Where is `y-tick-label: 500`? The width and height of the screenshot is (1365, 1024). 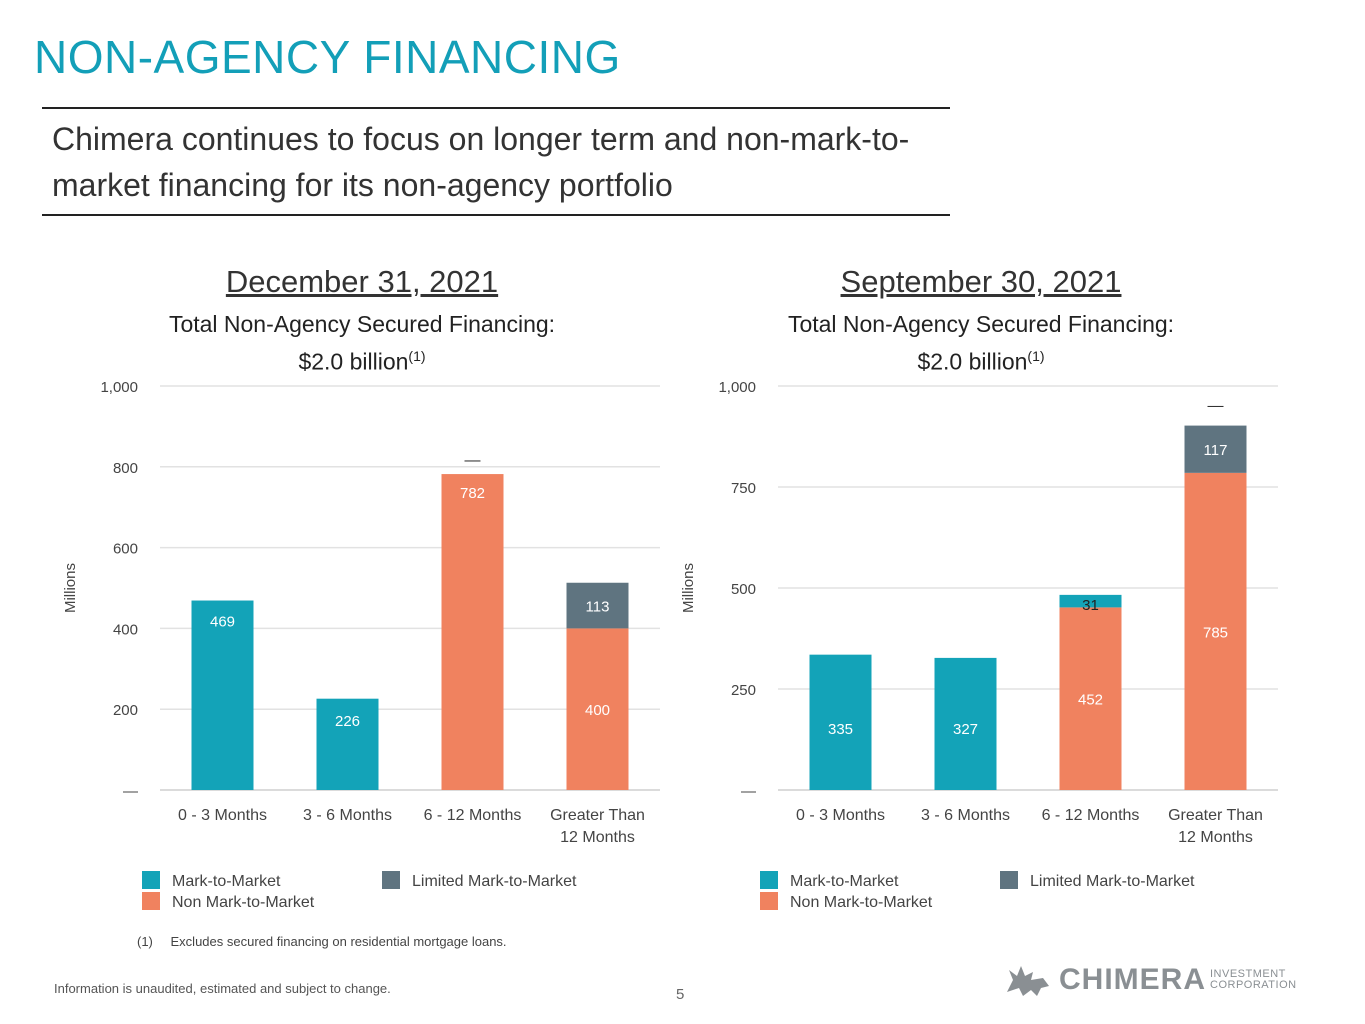
y-tick-label: 500 is located at coordinates (743, 589).